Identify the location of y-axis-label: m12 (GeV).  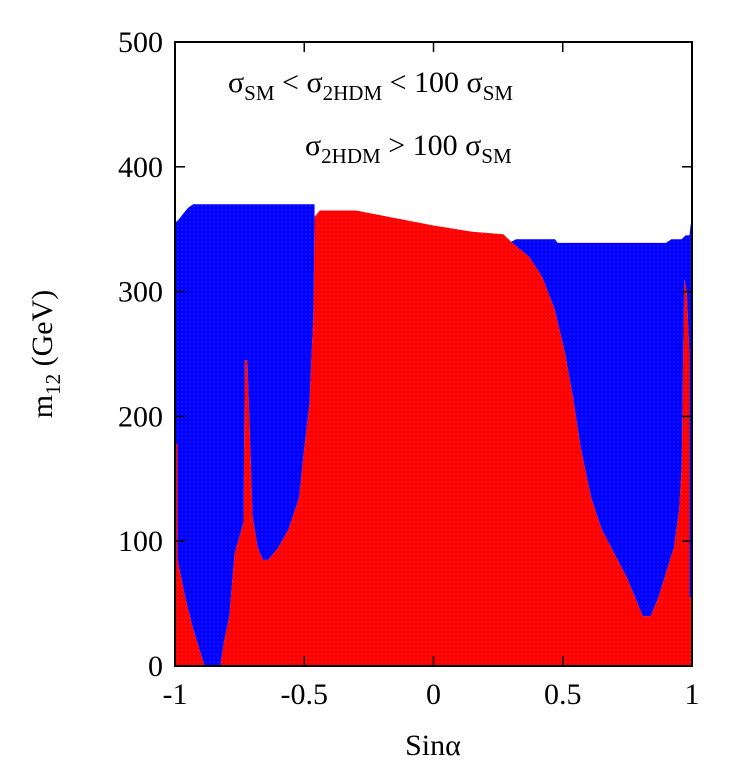
(45, 354).